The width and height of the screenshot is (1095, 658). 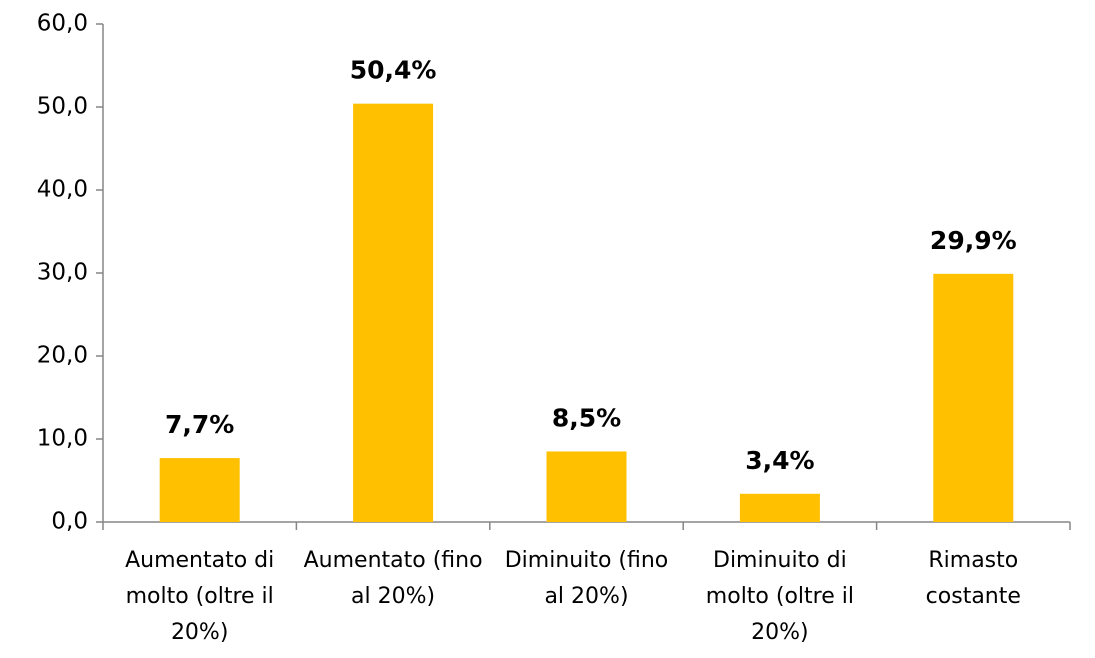 I want to click on x-tick-label: Rimasto costante, so click(x=973, y=578).